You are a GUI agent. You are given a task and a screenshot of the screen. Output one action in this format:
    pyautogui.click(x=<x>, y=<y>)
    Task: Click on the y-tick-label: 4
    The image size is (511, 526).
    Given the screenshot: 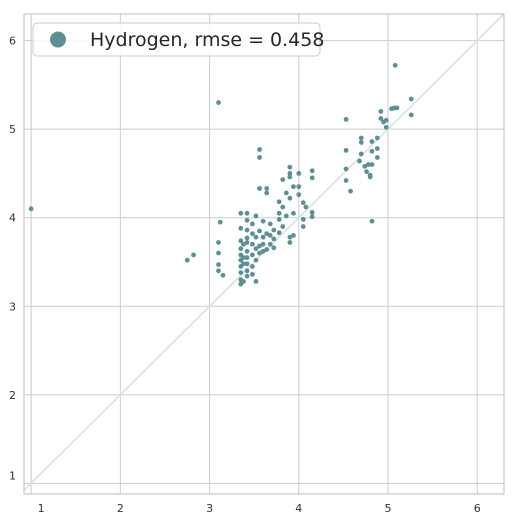 What is the action you would take?
    pyautogui.click(x=12, y=218)
    